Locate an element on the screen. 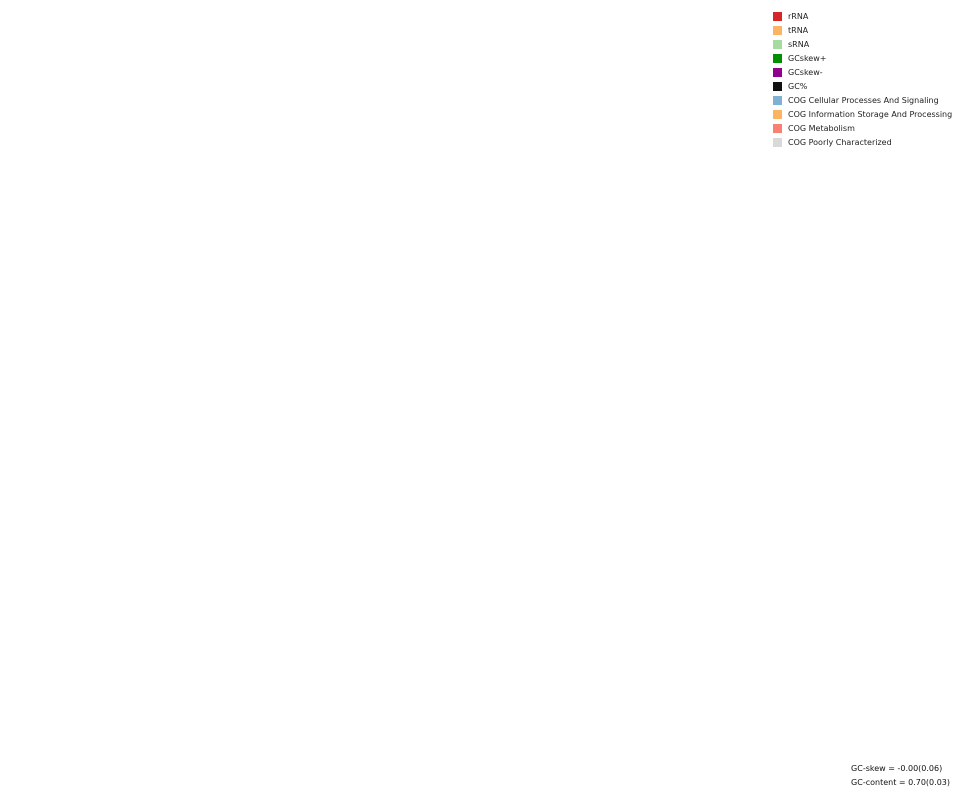 The height and width of the screenshot is (800, 960). legend-label: GCskew+ is located at coordinates (807, 58).